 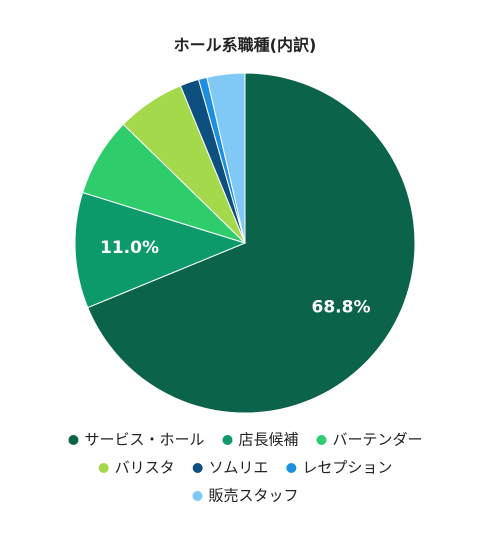 What do you see at coordinates (341, 307) in the screenshot?
I see `value-label: 68.8%` at bounding box center [341, 307].